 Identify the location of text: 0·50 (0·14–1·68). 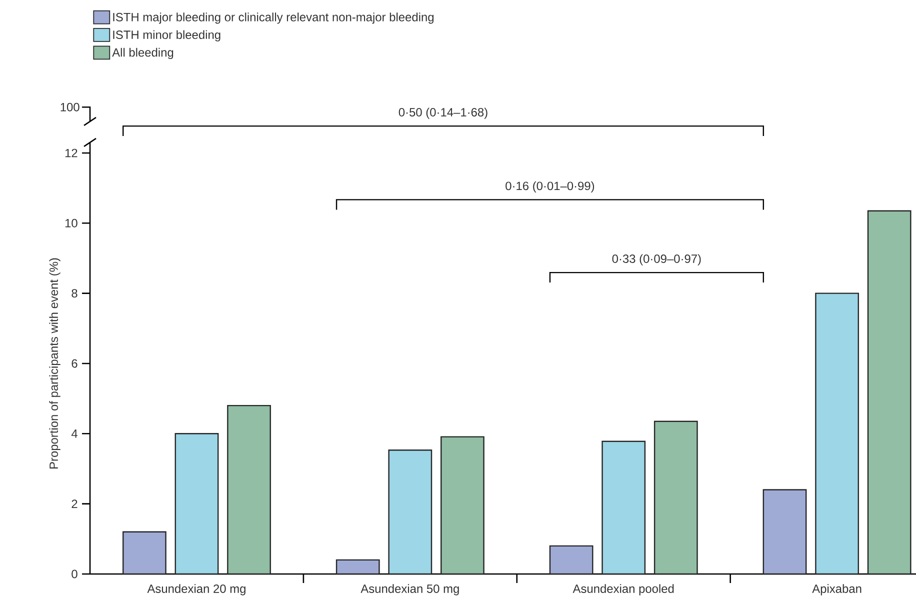
(443, 113).